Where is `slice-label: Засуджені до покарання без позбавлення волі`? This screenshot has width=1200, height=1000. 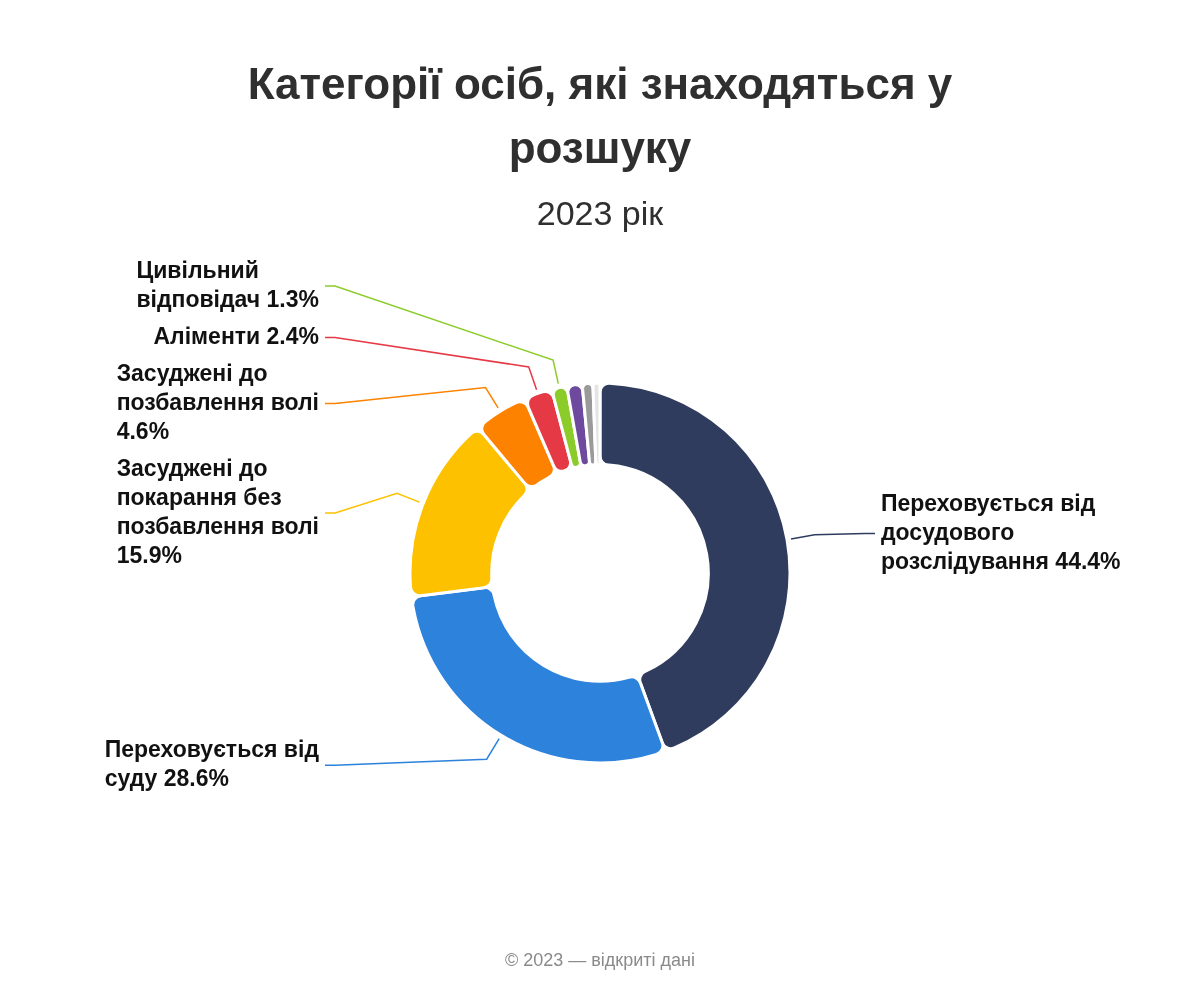 slice-label: Засуджені до покарання без позбавлення волі is located at coordinates (217, 496).